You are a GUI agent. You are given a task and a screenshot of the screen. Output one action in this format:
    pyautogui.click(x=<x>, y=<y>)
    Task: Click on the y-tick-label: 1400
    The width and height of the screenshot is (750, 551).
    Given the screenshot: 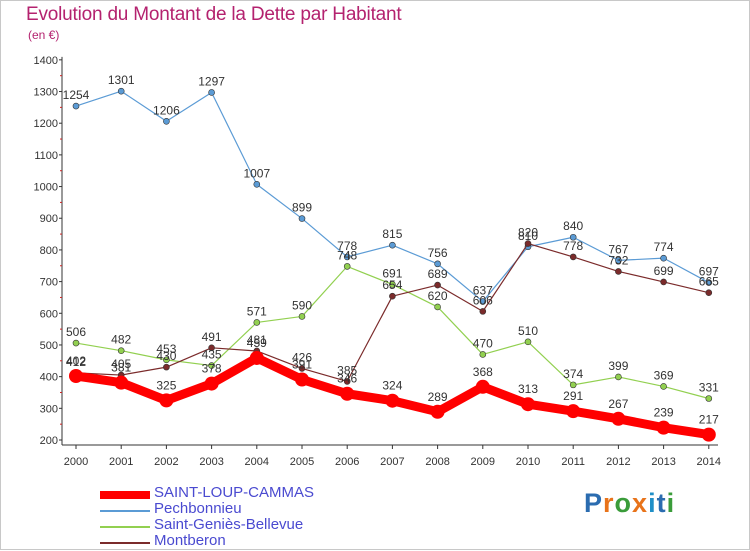 What is the action you would take?
    pyautogui.click(x=46, y=61)
    